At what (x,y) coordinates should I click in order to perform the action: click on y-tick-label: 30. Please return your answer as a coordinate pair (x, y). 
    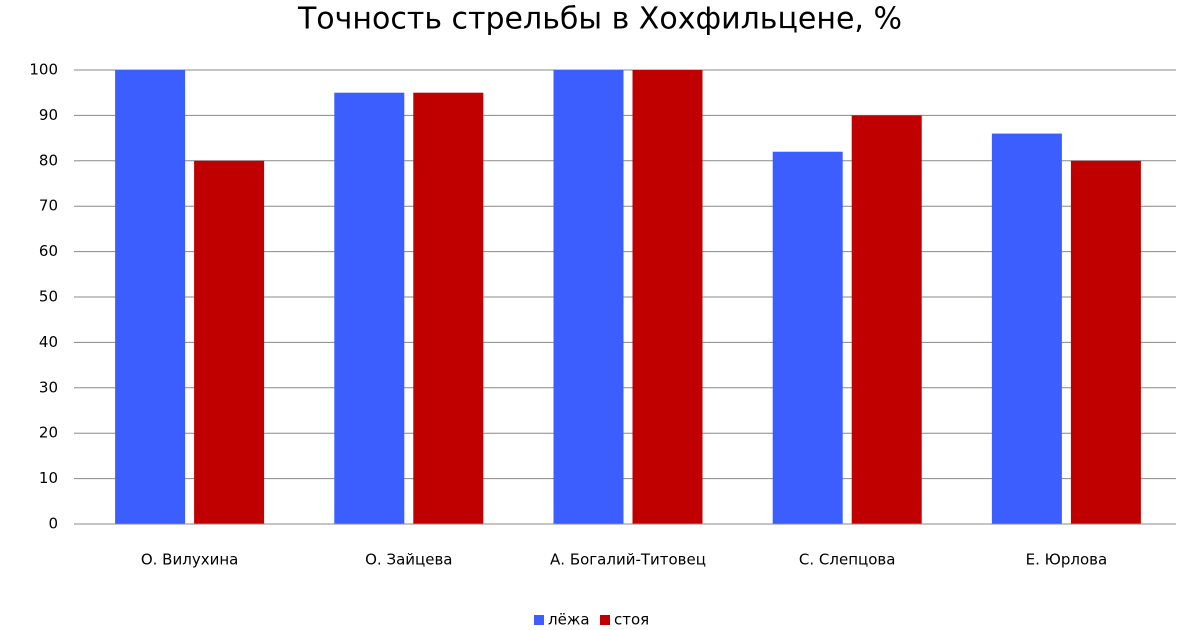
    Looking at the image, I should click on (48, 387).